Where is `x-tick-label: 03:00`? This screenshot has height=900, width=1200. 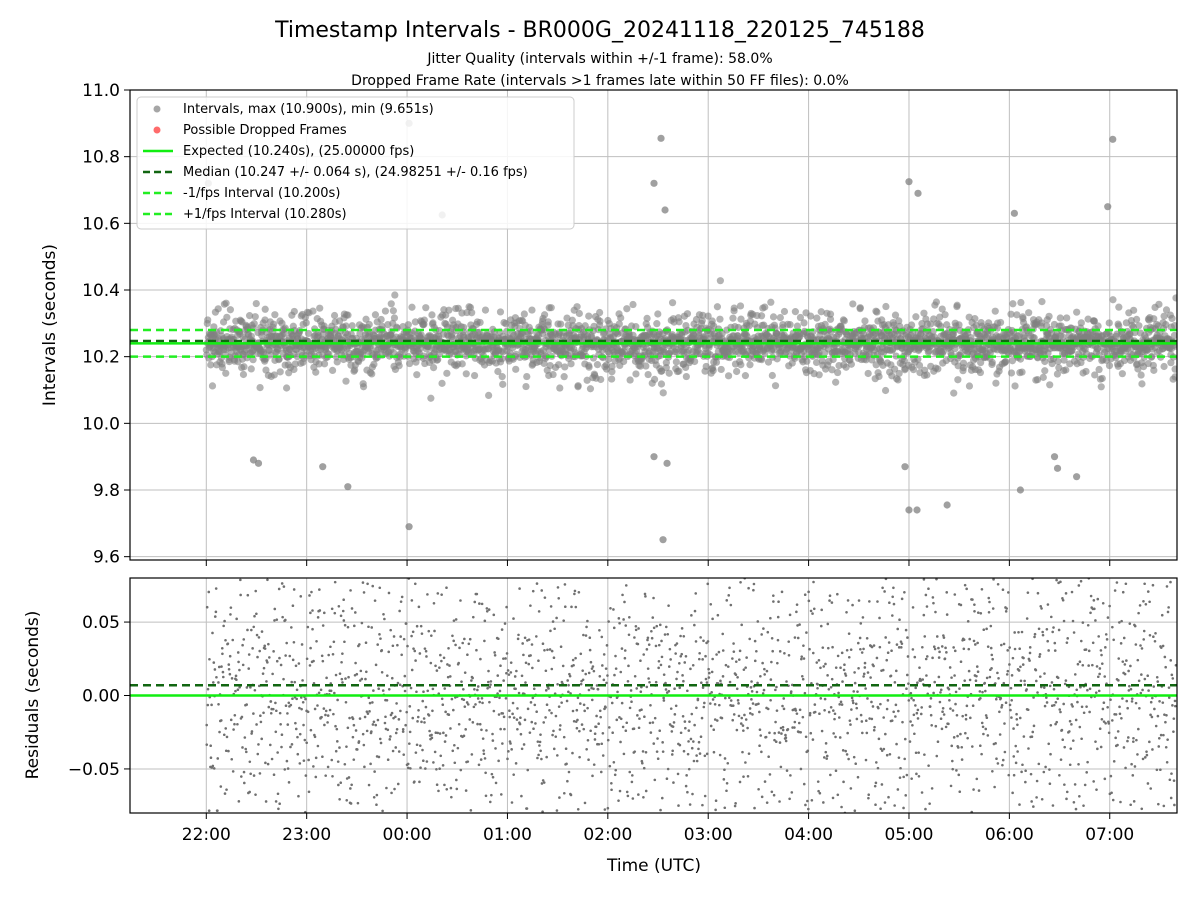 x-tick-label: 03:00 is located at coordinates (708, 835).